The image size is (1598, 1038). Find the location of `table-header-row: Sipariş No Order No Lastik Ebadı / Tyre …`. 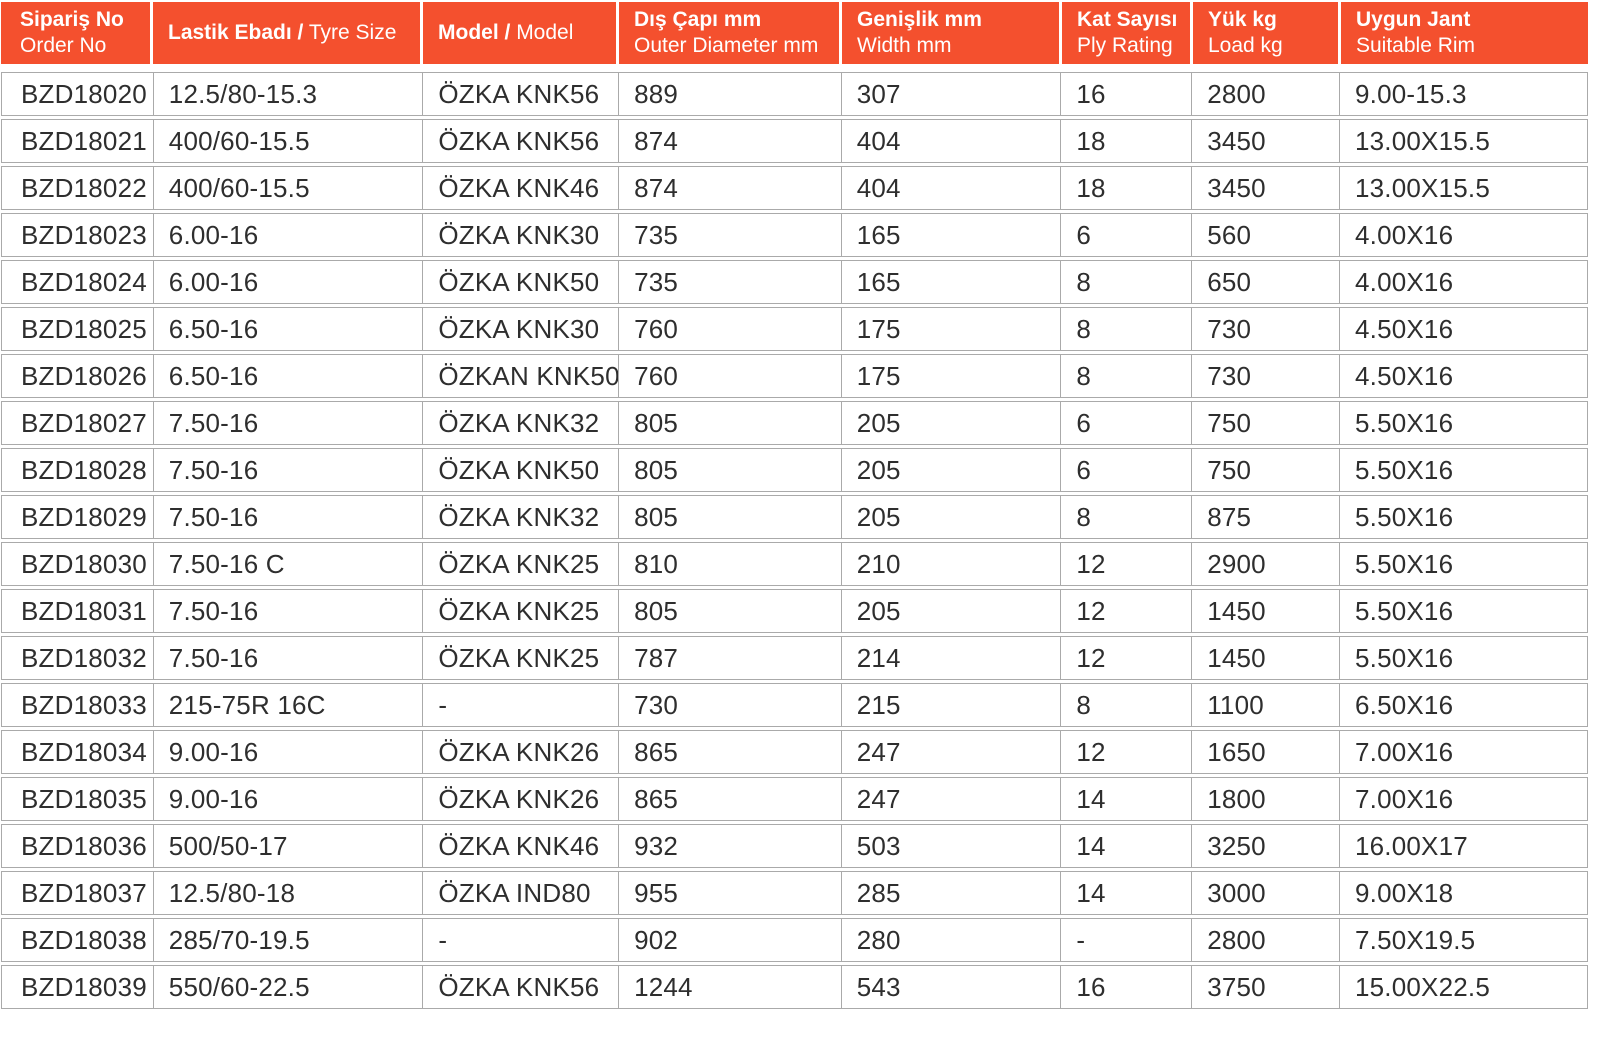

table-header-row: Sipariş No Order No Lastik Ebadı / Tyre … is located at coordinates (794, 33).